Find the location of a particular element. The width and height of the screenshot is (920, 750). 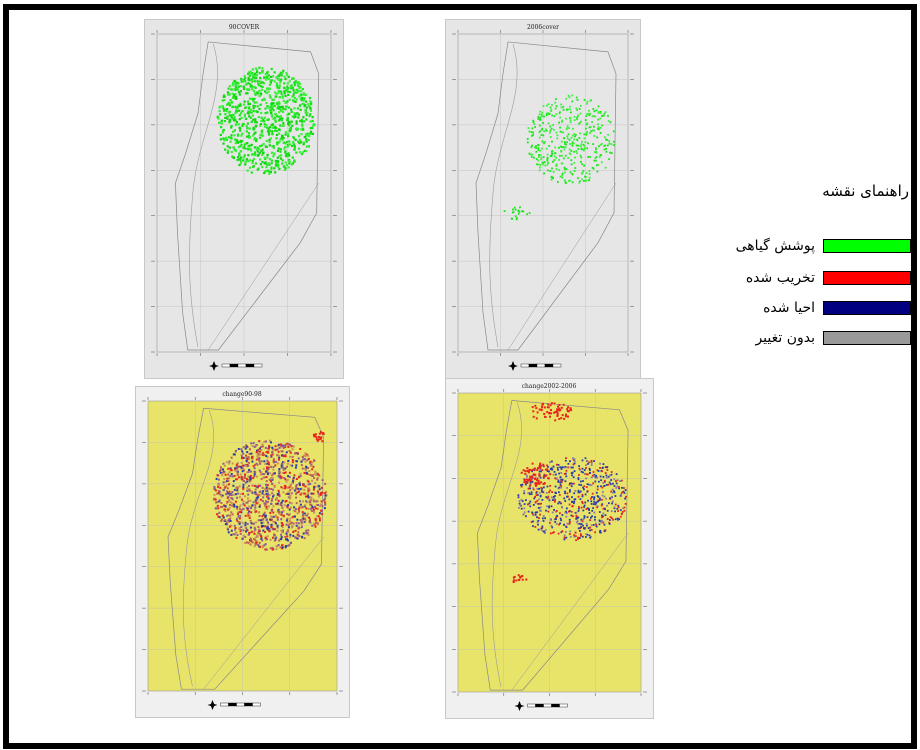

map-2006cover: 2006cover is located at coordinates (543, 197).